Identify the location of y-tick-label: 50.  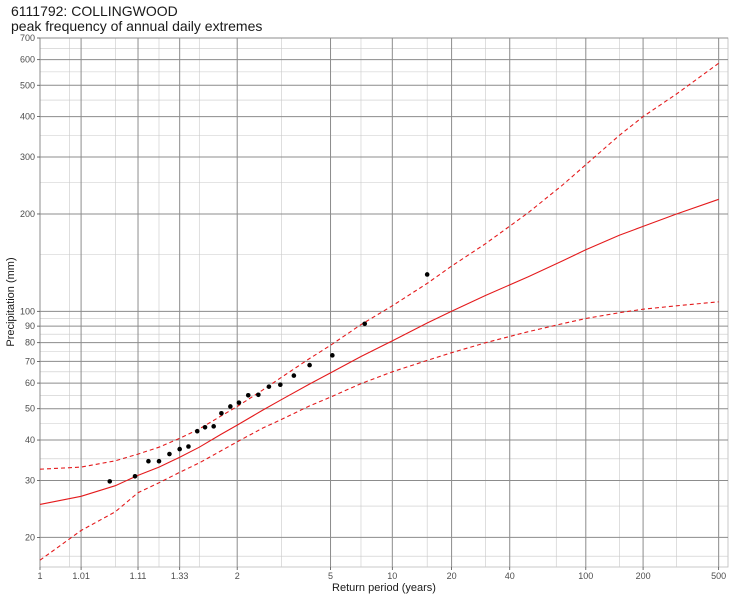
(30, 409).